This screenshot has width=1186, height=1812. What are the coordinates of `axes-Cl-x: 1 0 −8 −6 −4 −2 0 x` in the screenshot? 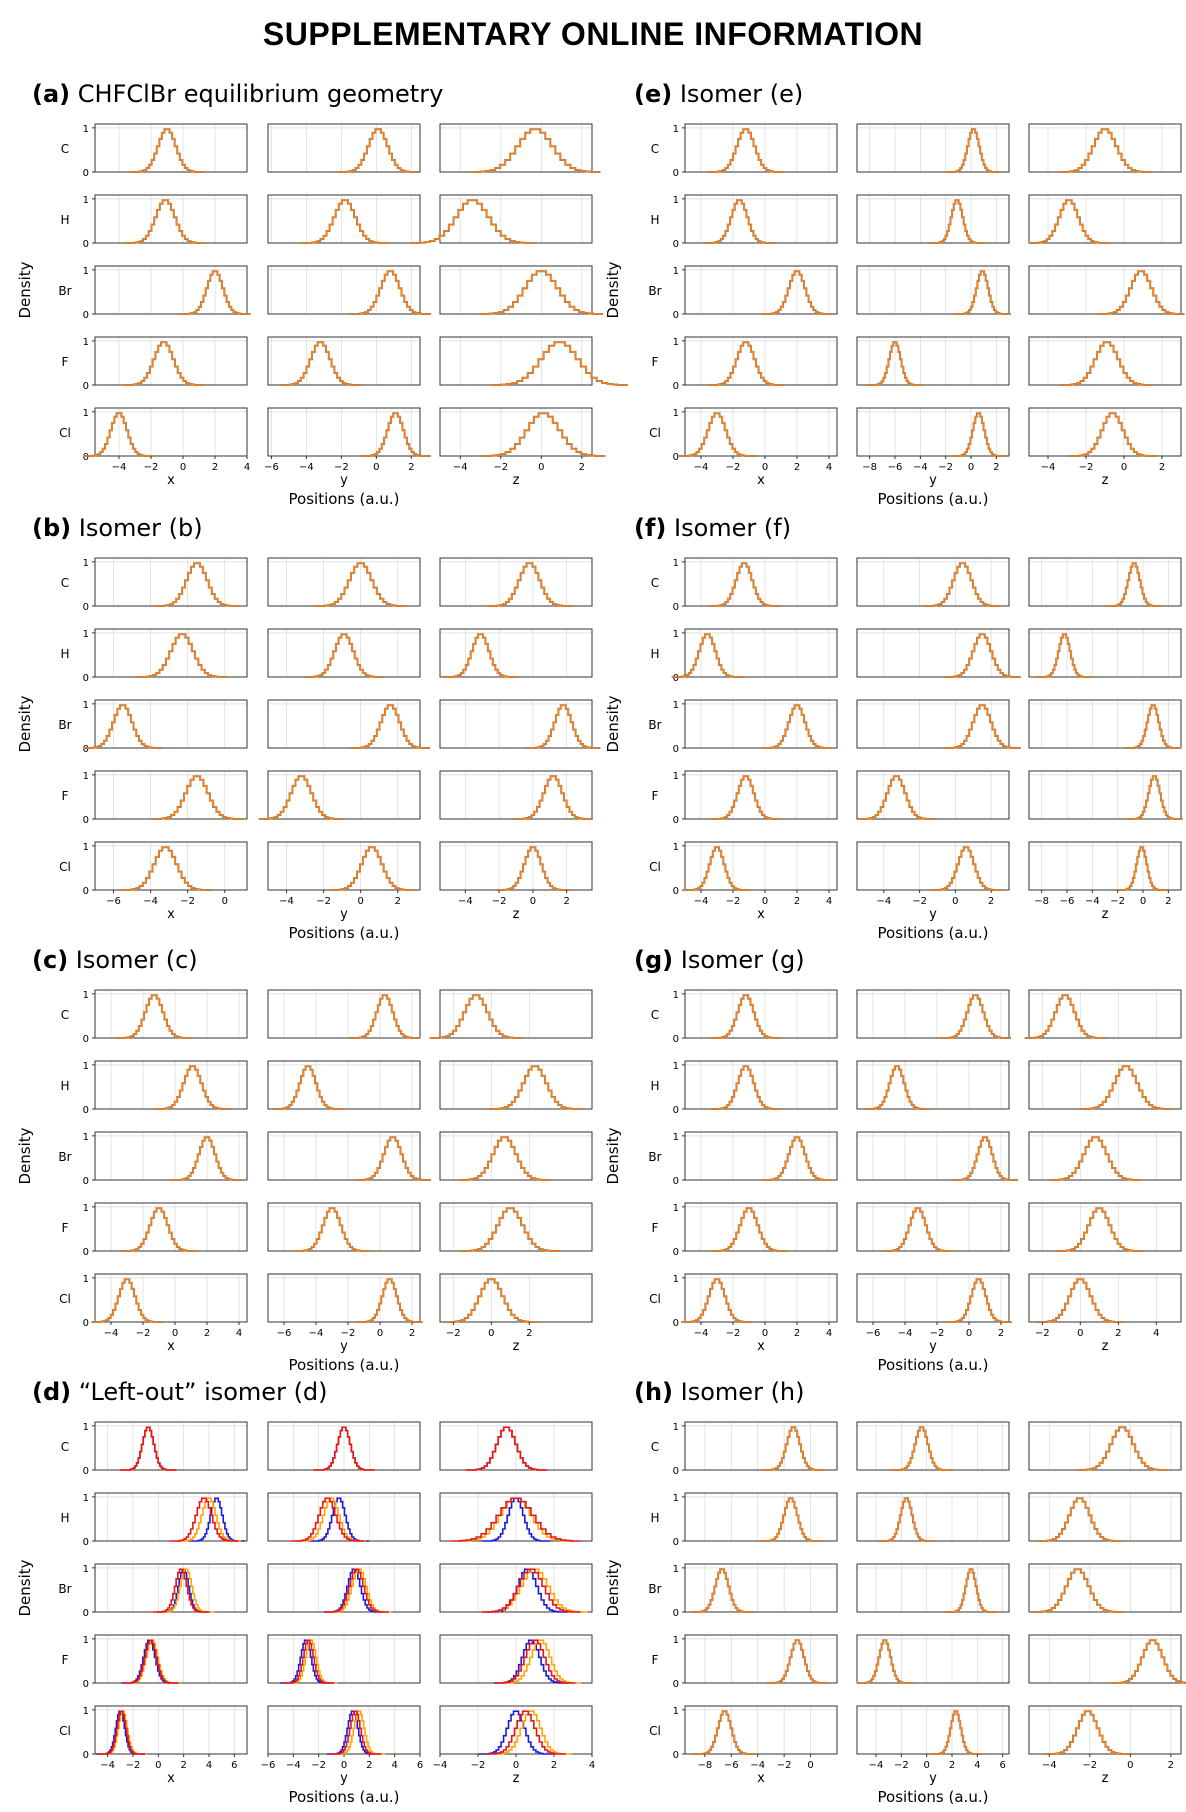 It's located at (755, 1745).